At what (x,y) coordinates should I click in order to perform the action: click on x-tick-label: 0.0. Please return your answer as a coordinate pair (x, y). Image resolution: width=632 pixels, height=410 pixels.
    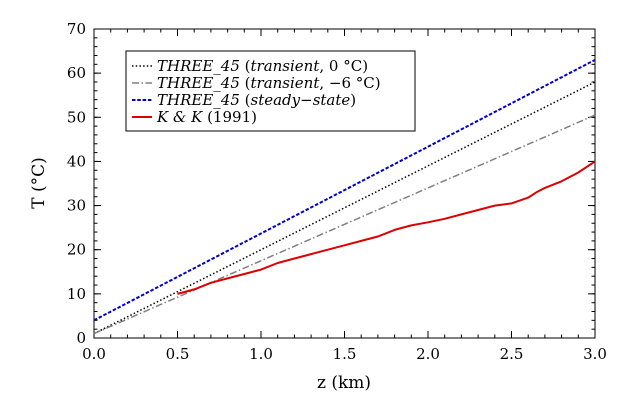
    Looking at the image, I should click on (94, 354).